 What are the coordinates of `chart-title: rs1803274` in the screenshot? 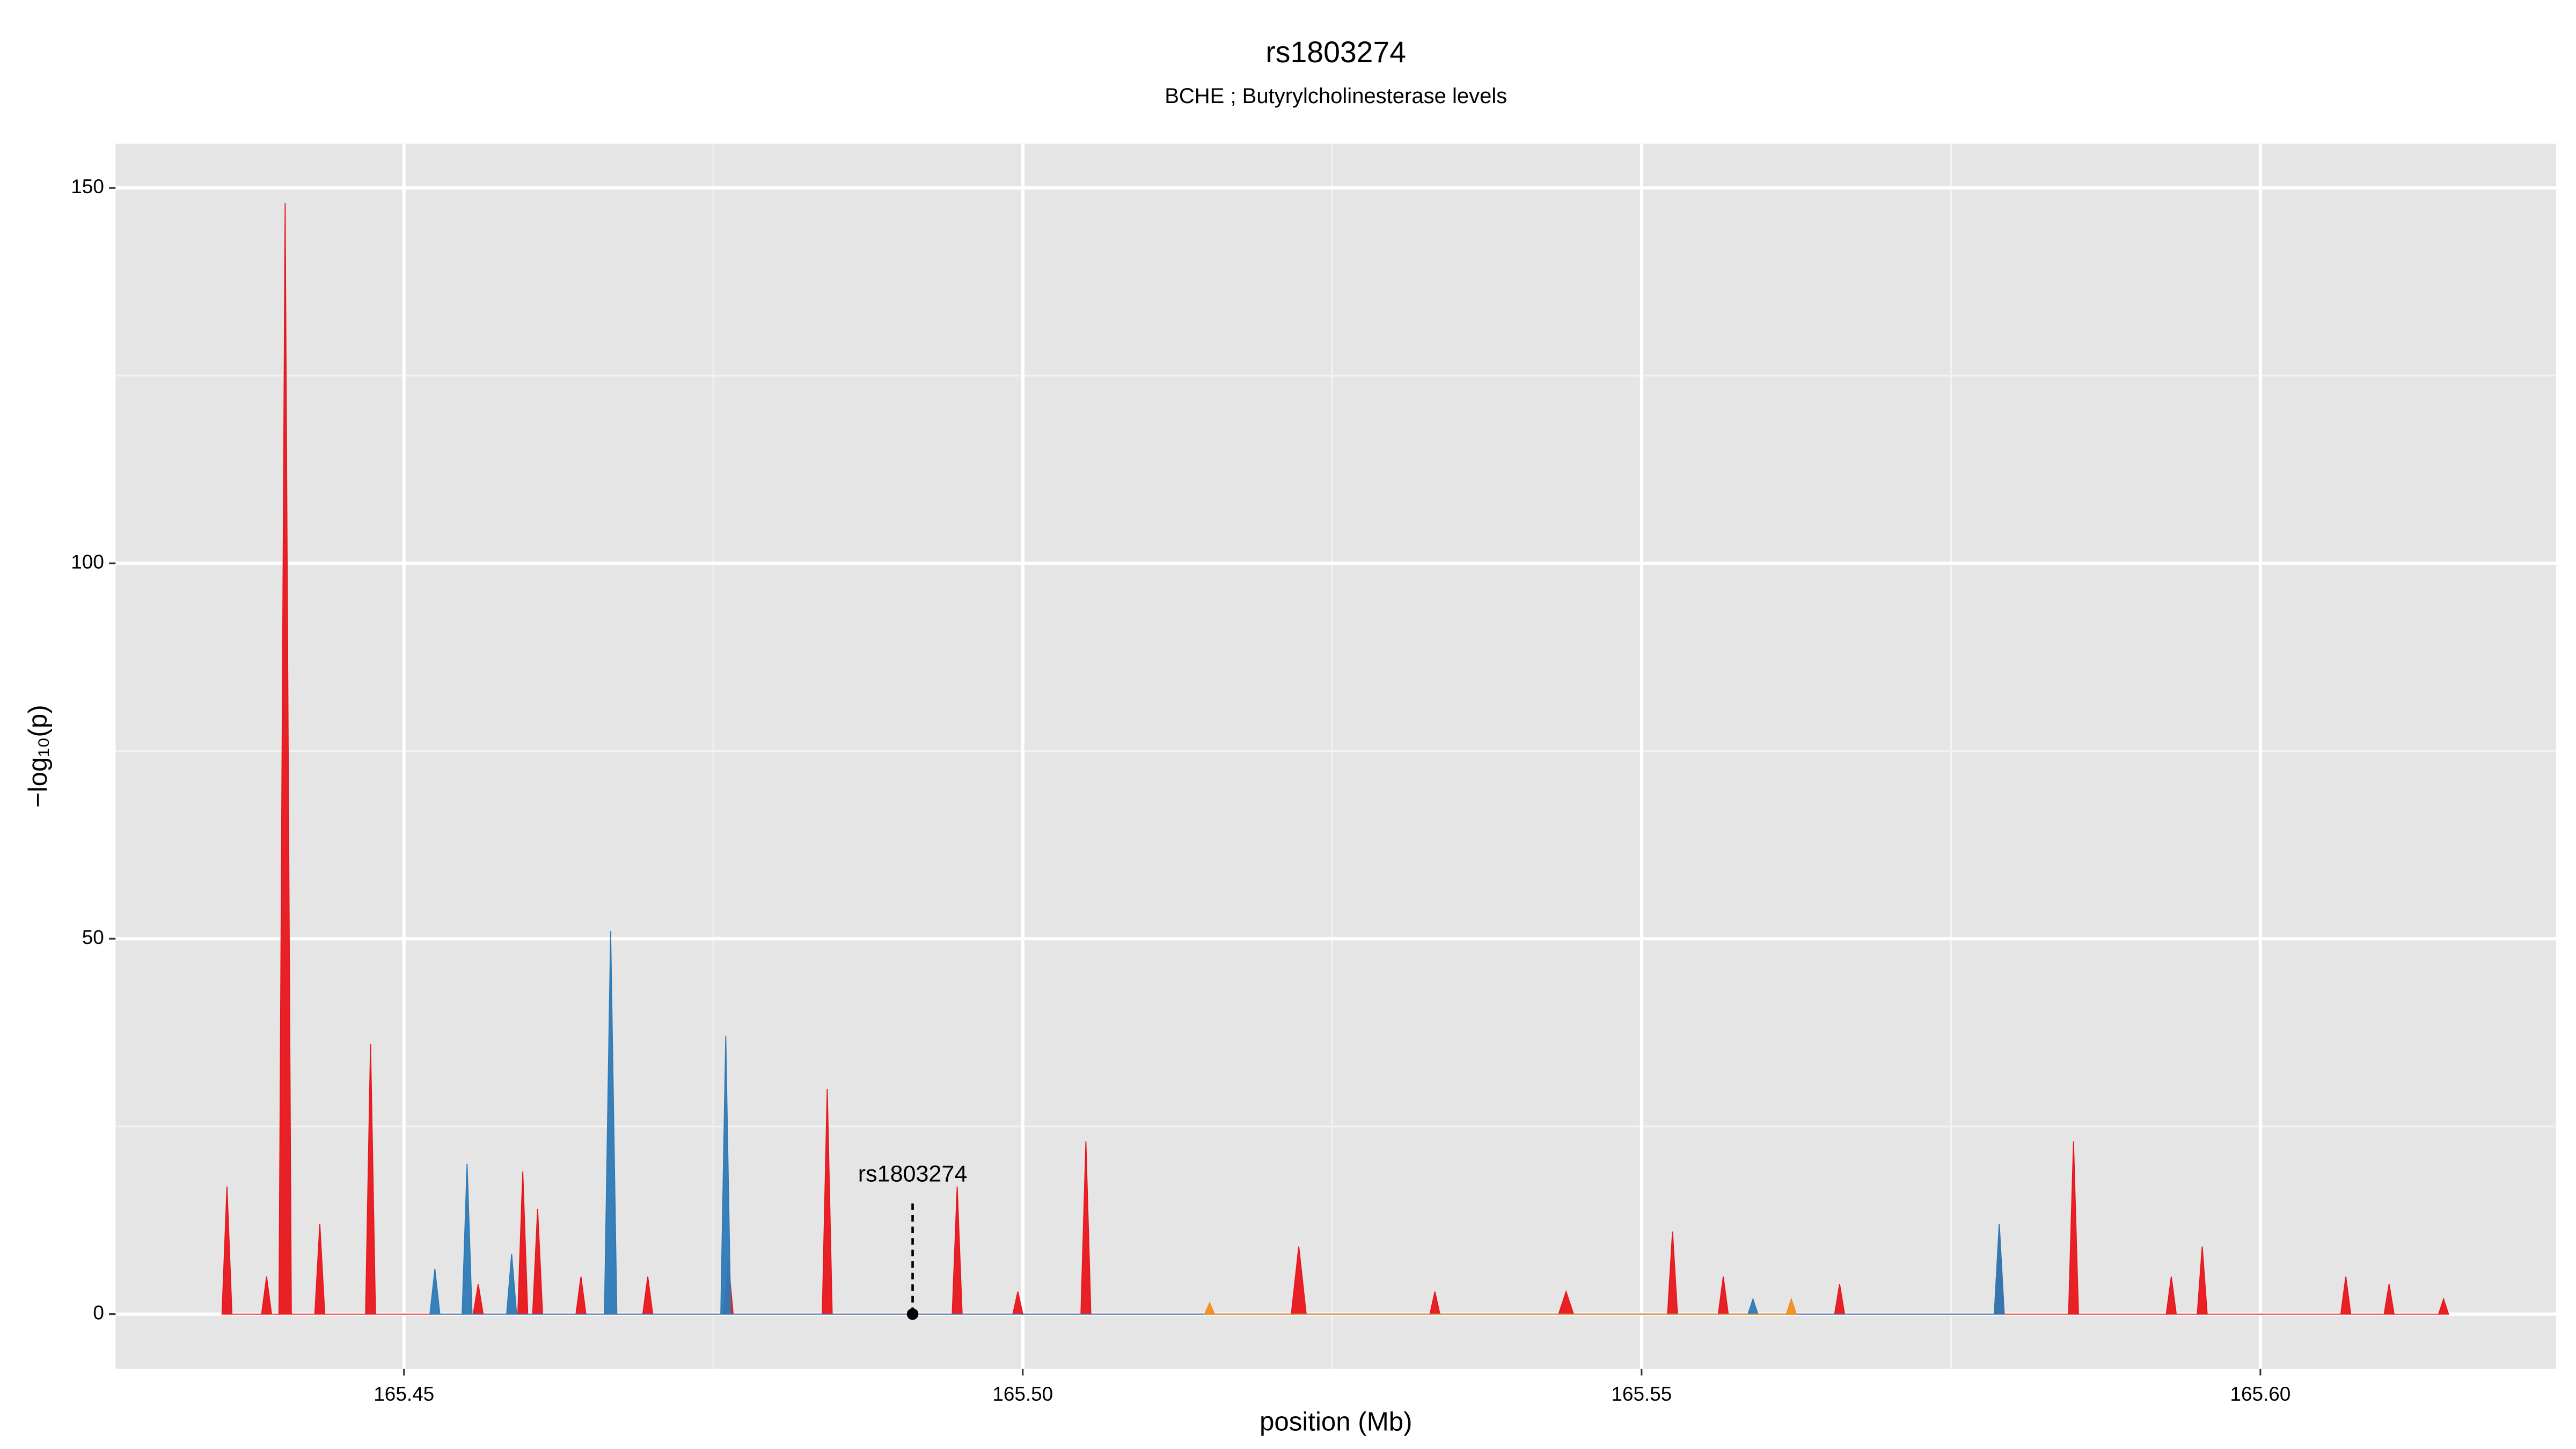 It's located at (1335, 52).